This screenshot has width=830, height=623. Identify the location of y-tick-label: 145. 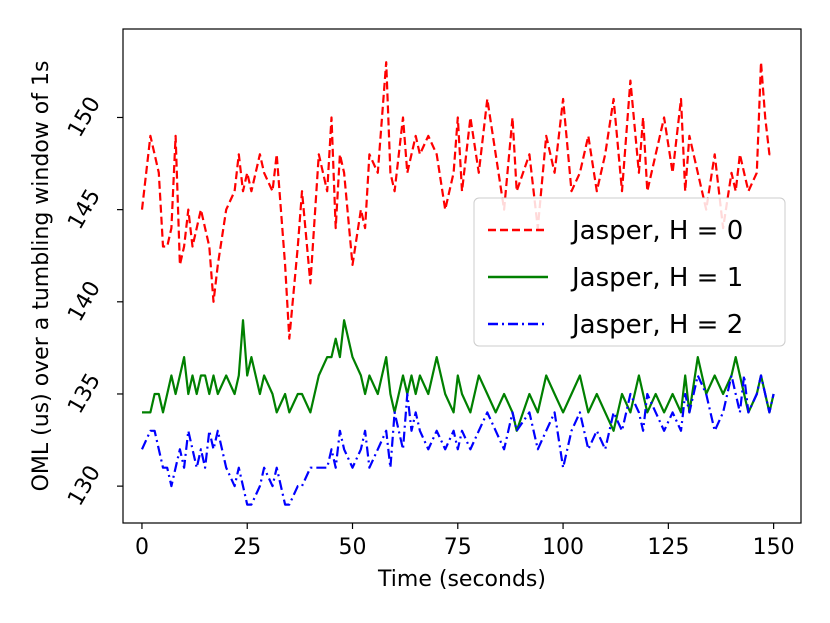
(84, 209).